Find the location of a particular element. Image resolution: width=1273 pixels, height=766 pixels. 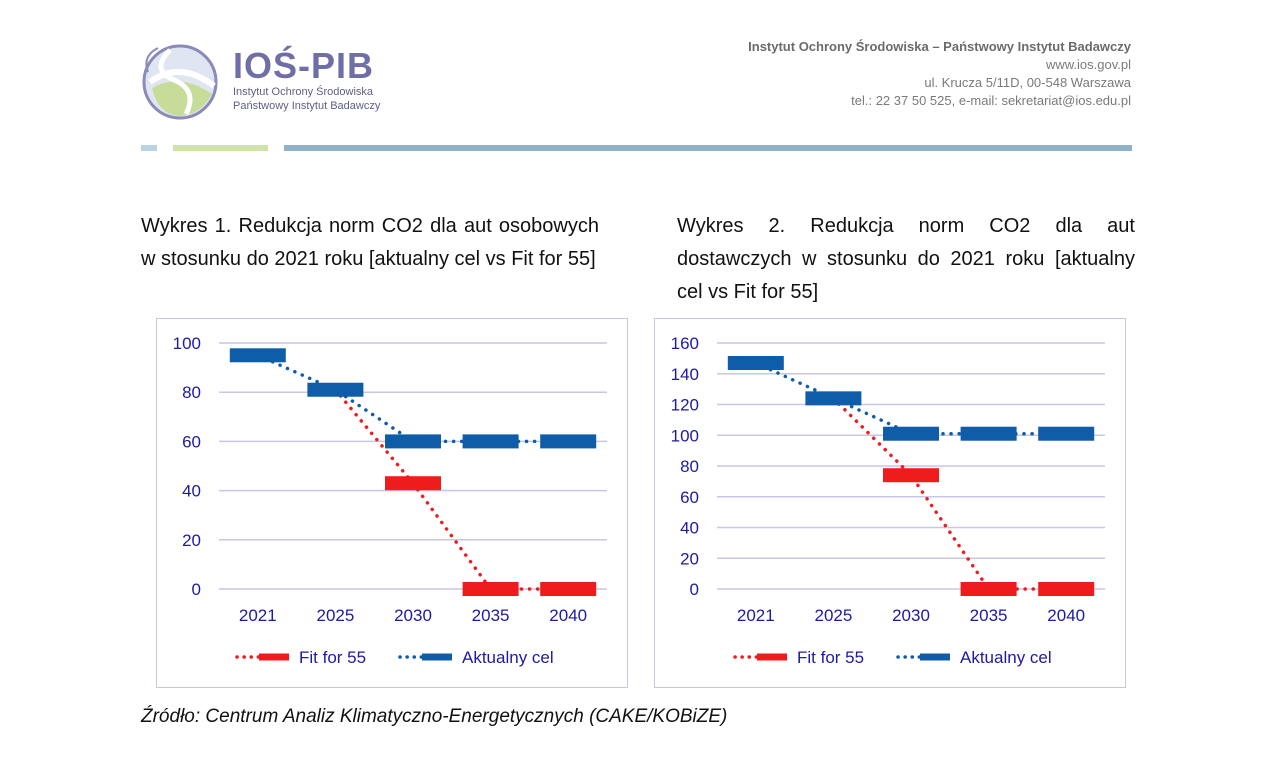

contact-address: ul. Krucza 5/11D, 00-548 Warszawa is located at coordinates (1027, 82).